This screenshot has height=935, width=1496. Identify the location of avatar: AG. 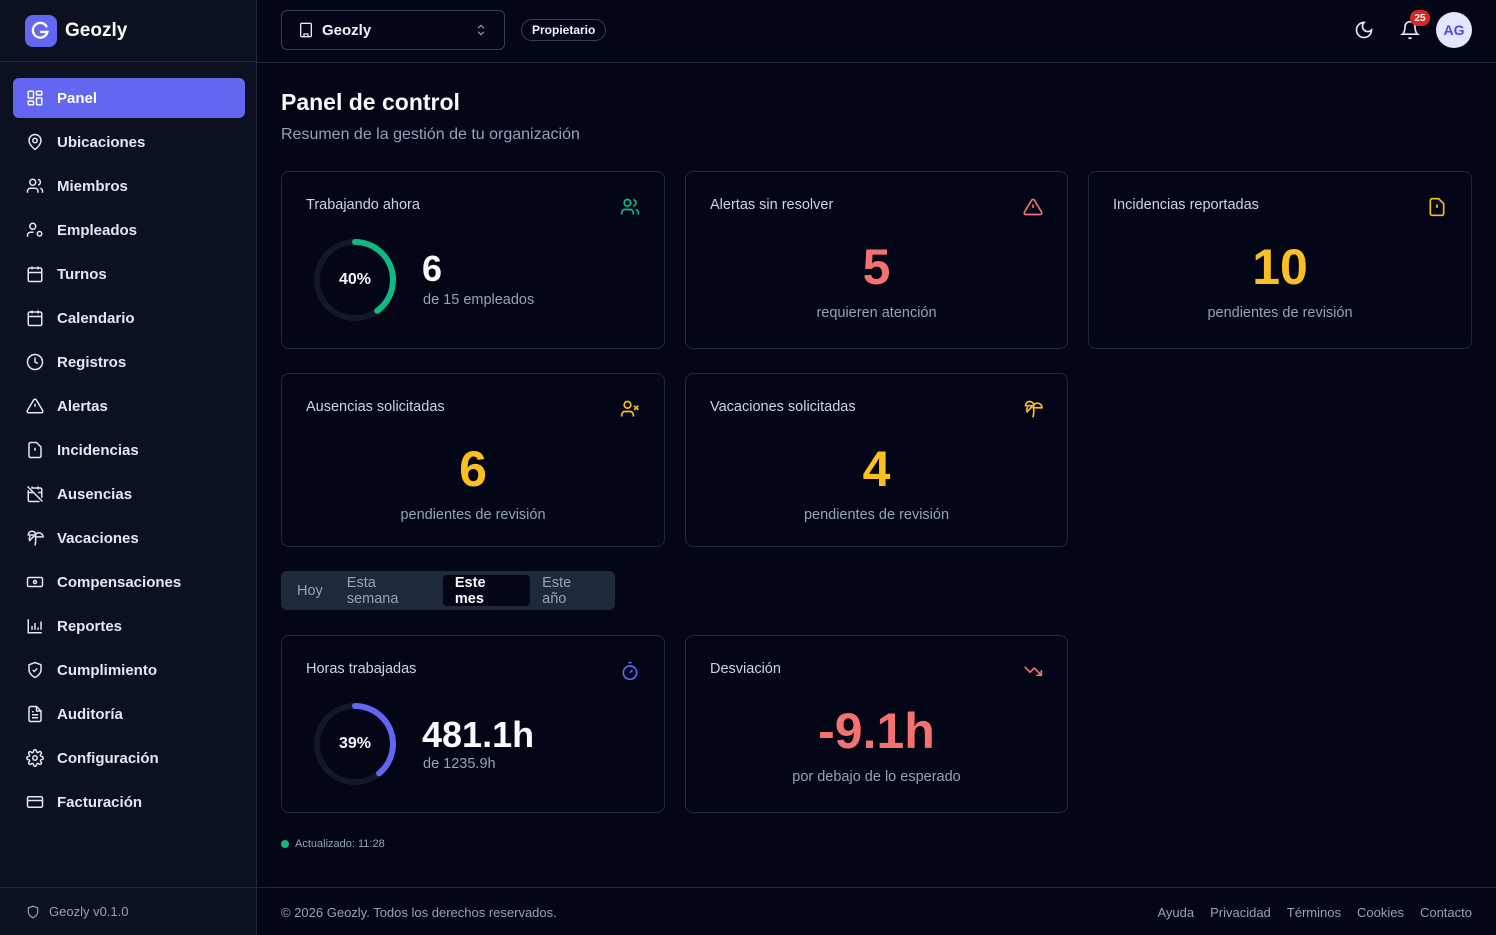
(1454, 30).